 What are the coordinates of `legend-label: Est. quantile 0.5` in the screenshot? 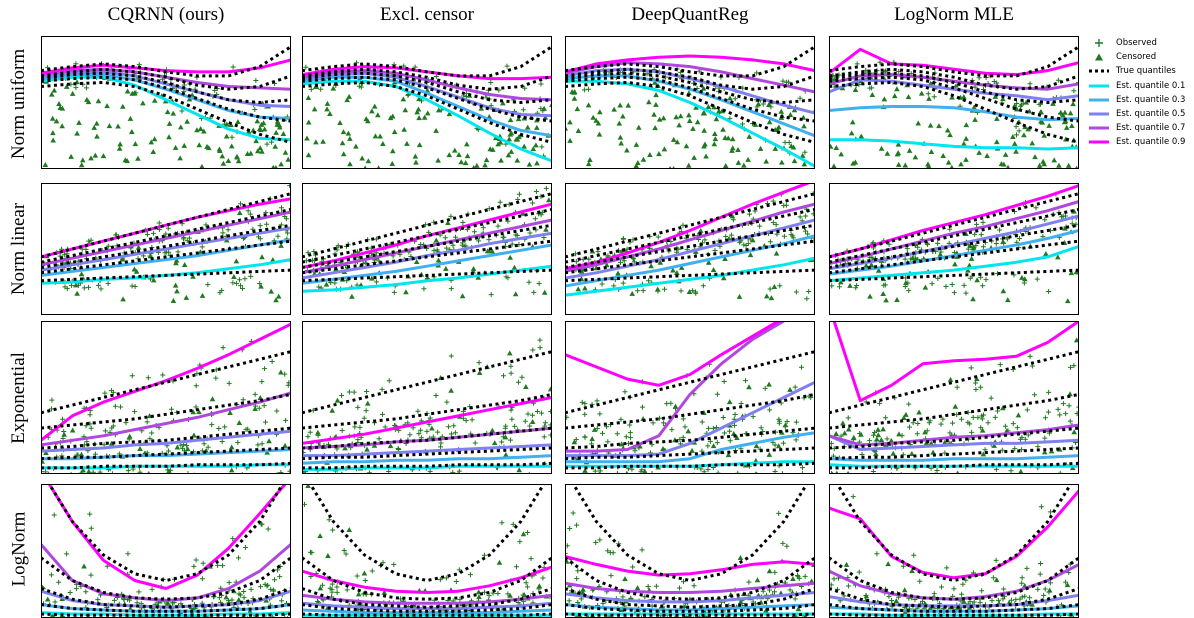 It's located at (1150, 114).